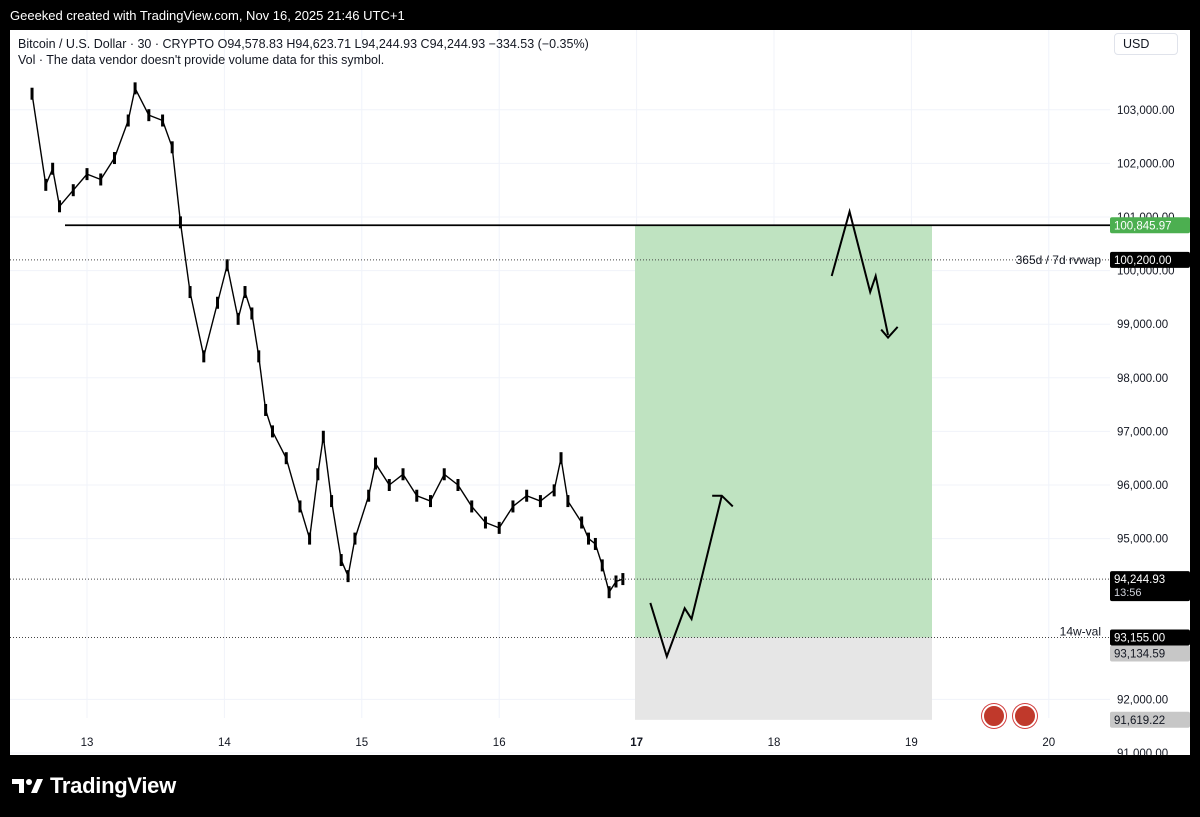 The width and height of the screenshot is (1200, 817). Describe the element at coordinates (783, 678) in the screenshot. I see `stop-zone` at that location.